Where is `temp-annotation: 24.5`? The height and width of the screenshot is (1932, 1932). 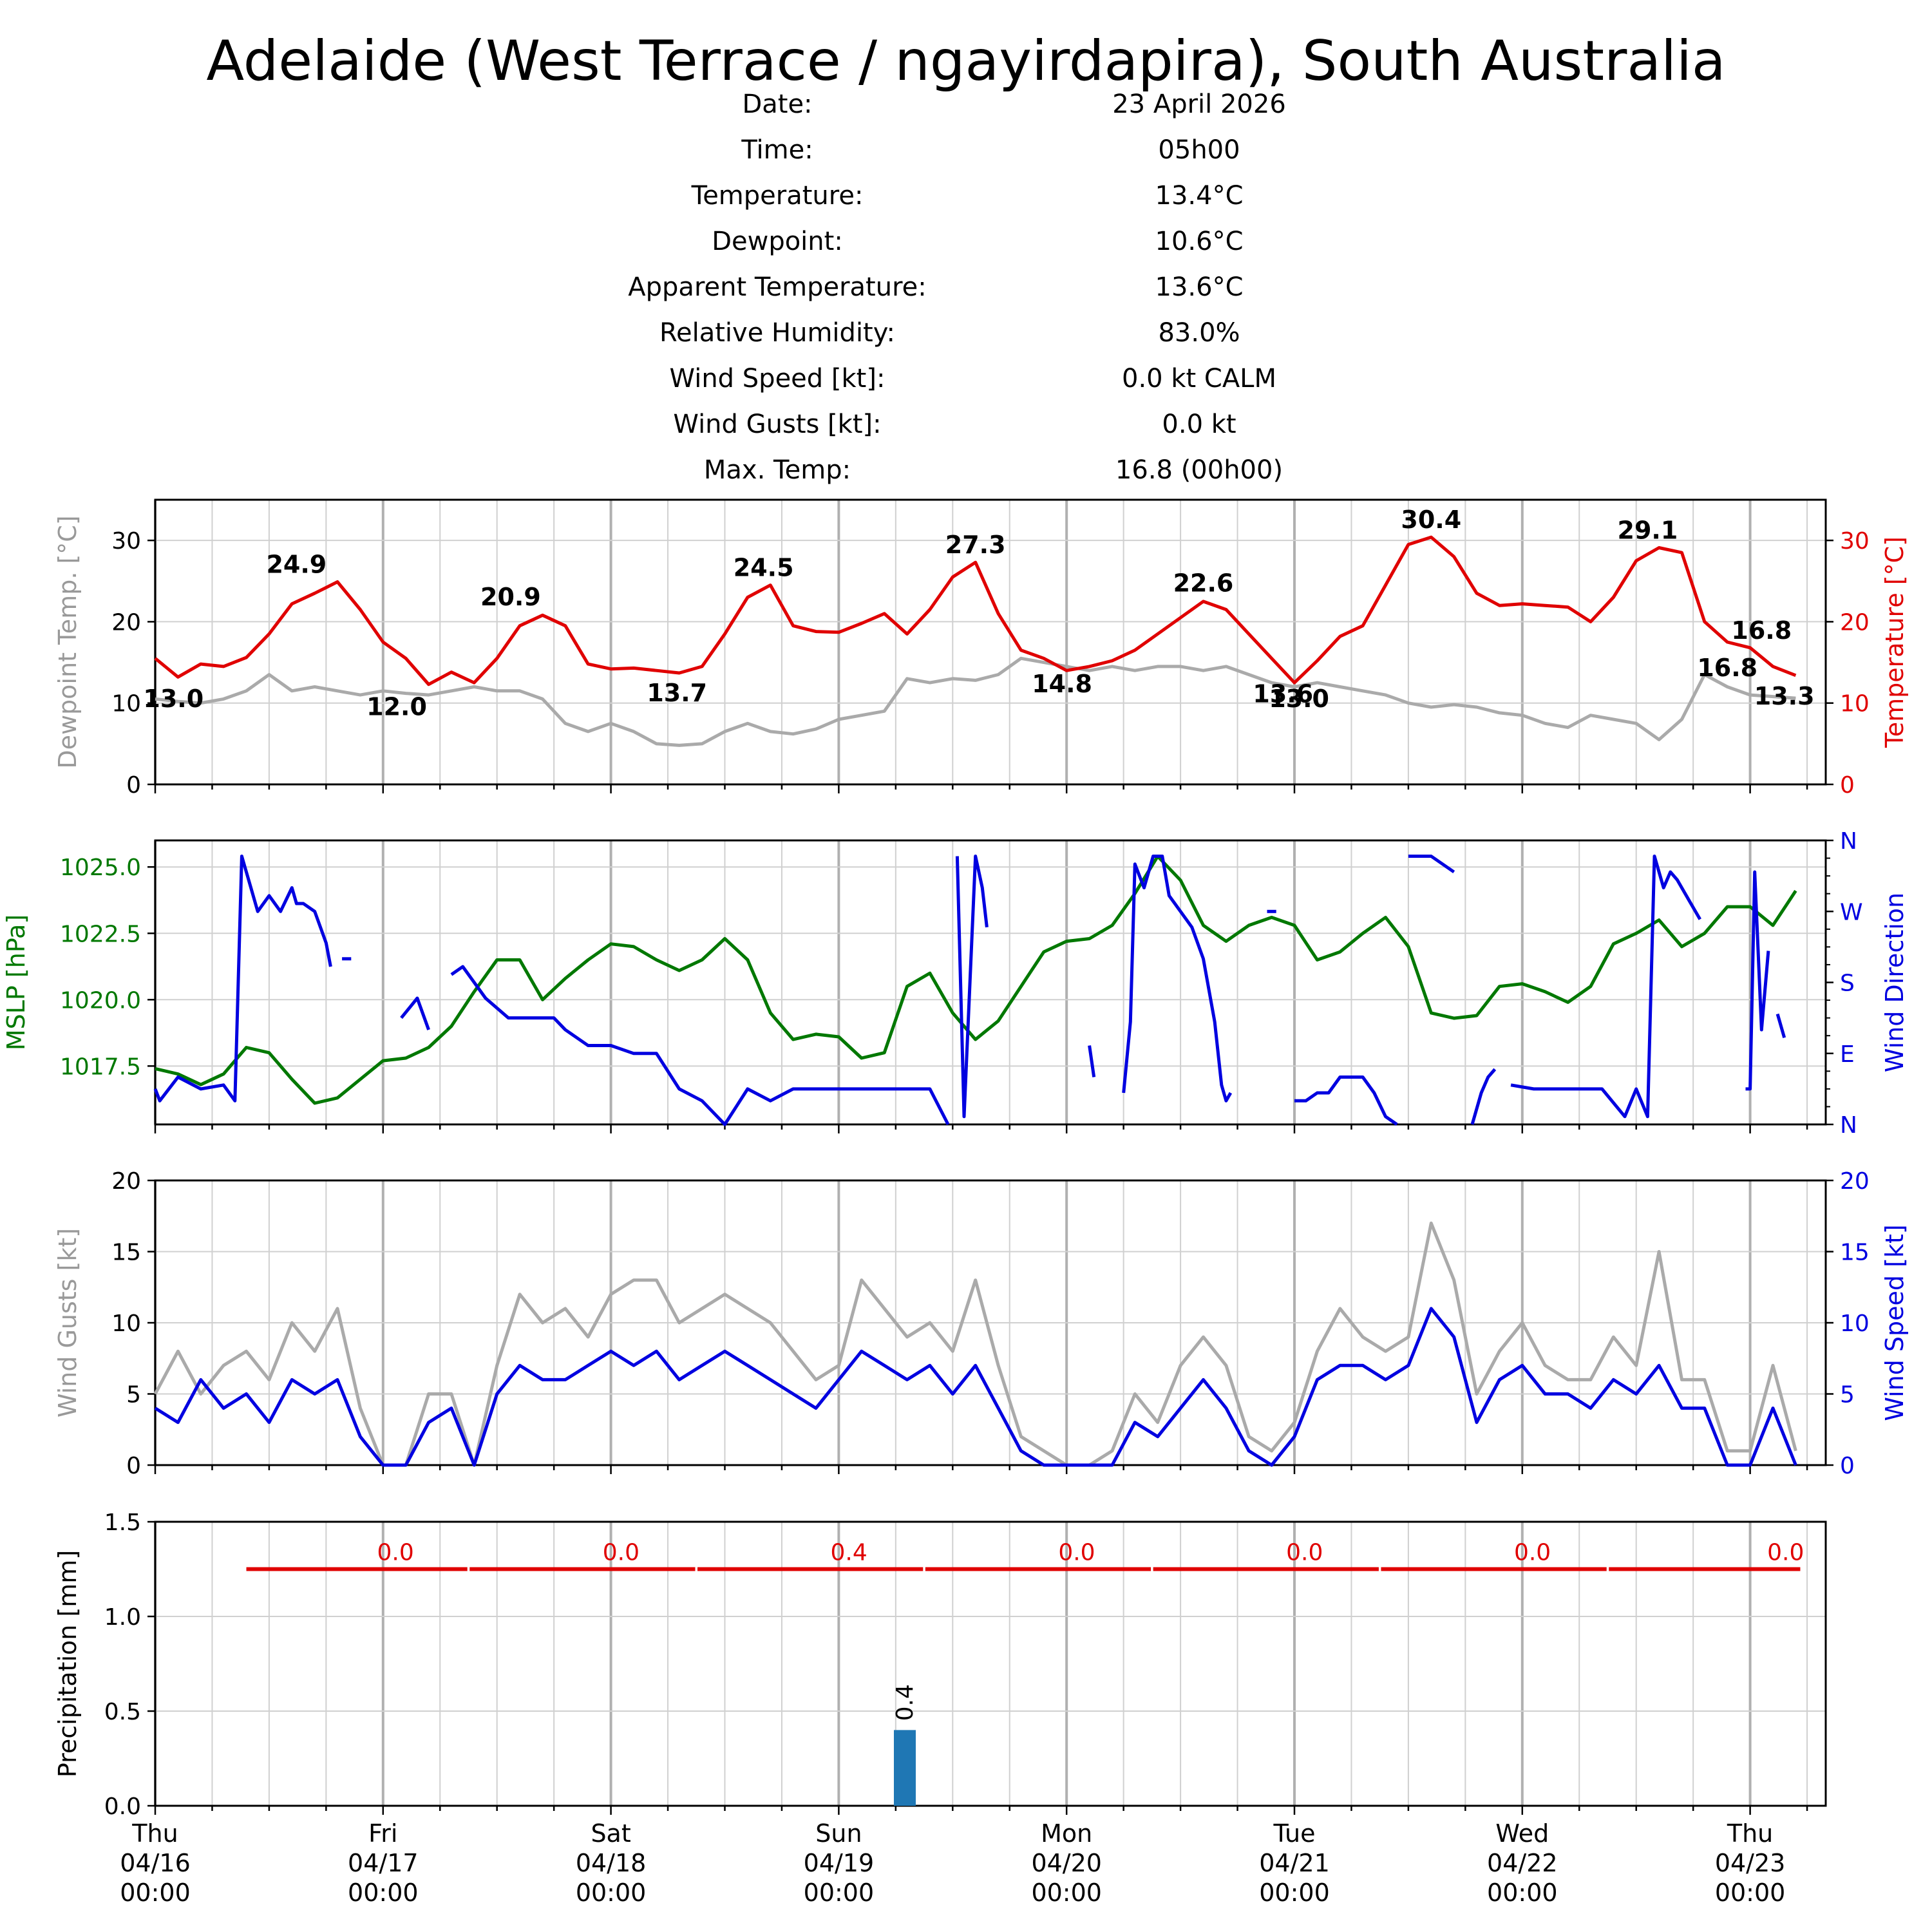
temp-annotation: 24.5 is located at coordinates (764, 568).